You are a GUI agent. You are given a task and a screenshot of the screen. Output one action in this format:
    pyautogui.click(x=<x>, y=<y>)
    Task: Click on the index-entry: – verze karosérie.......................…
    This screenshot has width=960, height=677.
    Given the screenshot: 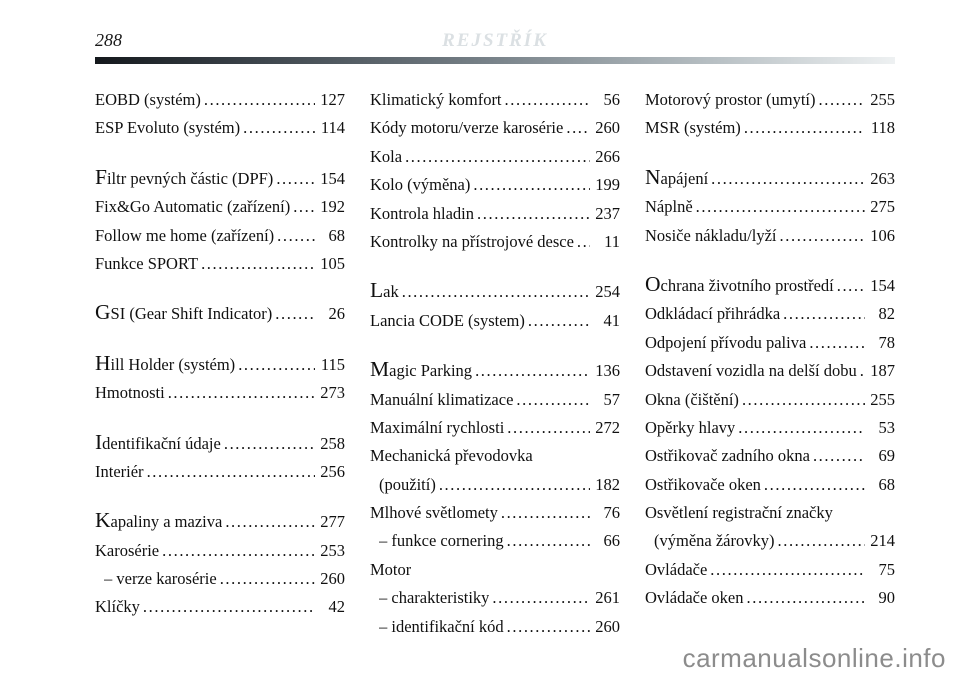 What is the action you would take?
    pyautogui.click(x=220, y=579)
    